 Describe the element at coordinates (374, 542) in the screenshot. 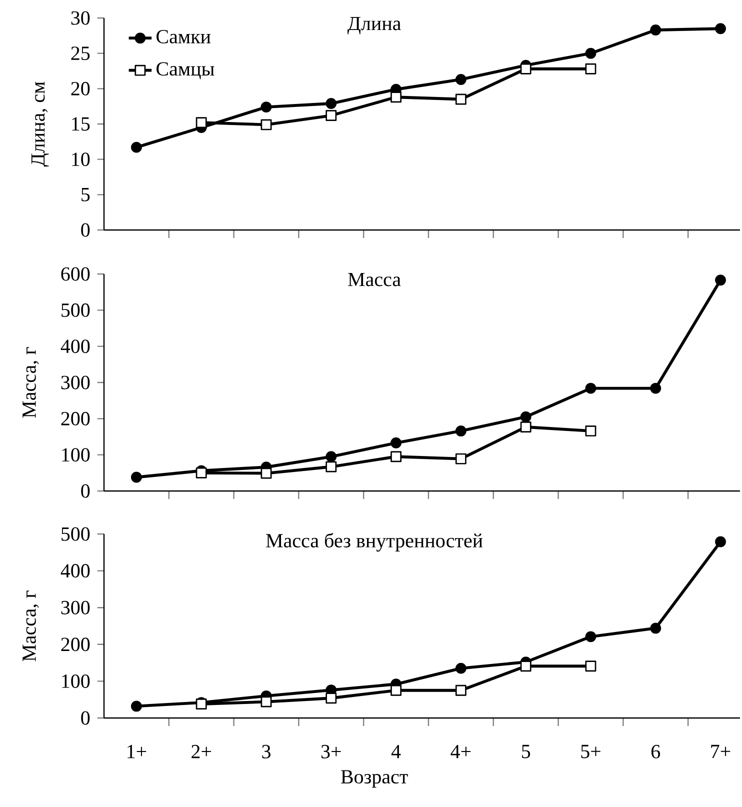

I see `chart-title: Масса без внутренностей` at that location.